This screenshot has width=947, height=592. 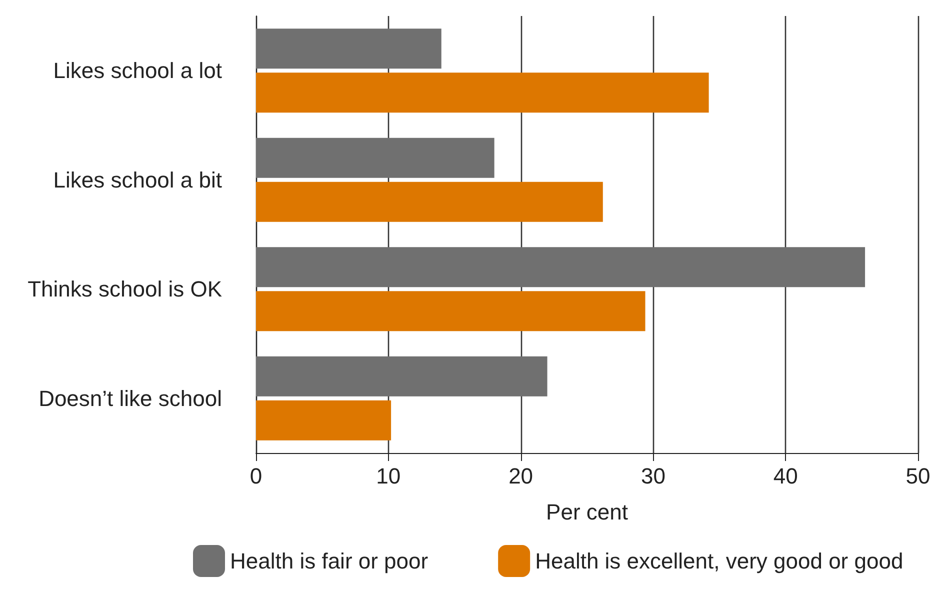 I want to click on y-tick-label: Doesn’t like school, so click(x=130, y=398).